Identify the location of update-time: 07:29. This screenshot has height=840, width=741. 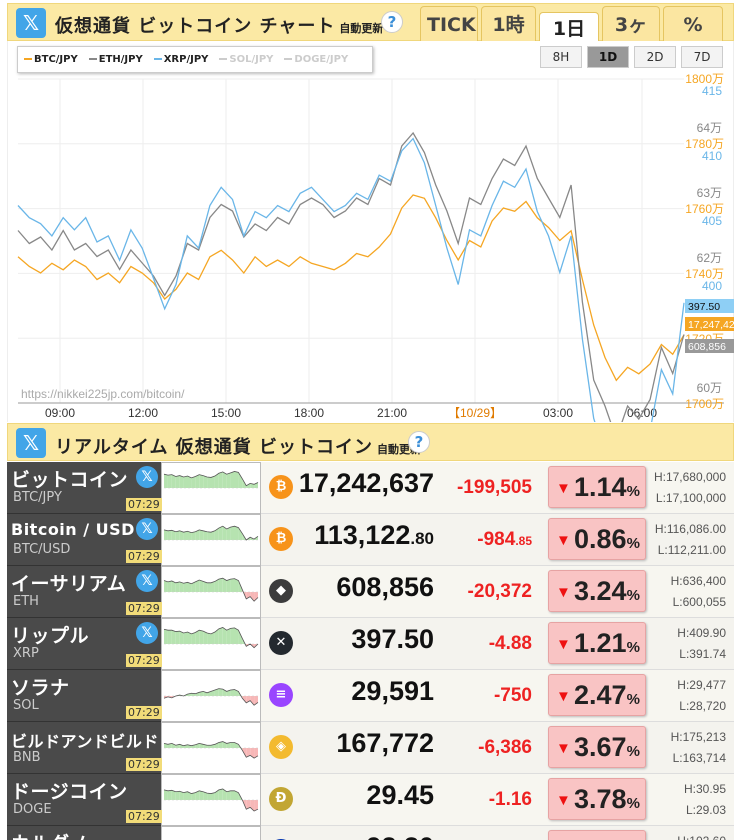
(144, 712).